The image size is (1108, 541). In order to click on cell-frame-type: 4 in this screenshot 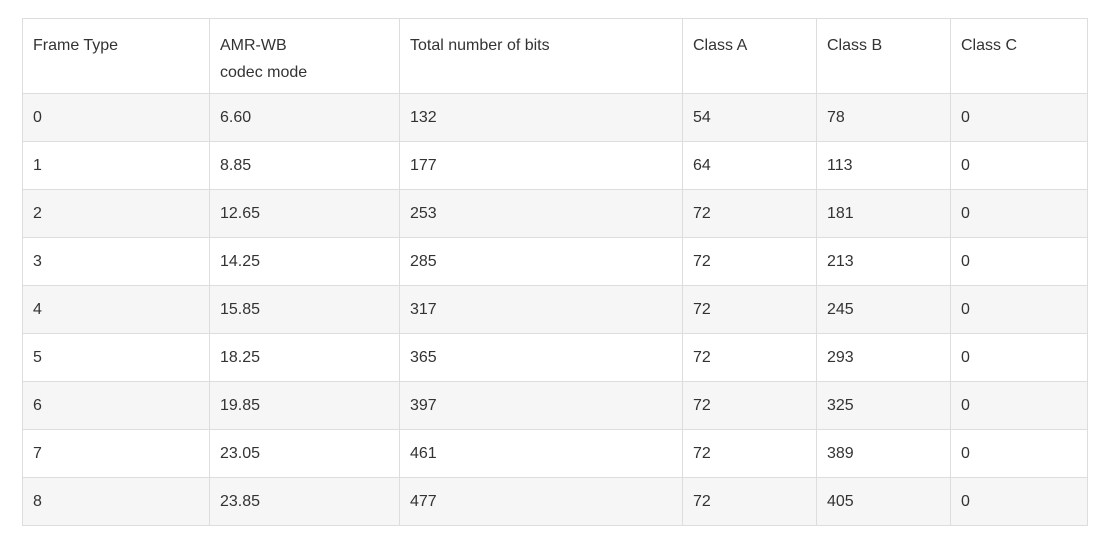, I will do `click(116, 309)`.